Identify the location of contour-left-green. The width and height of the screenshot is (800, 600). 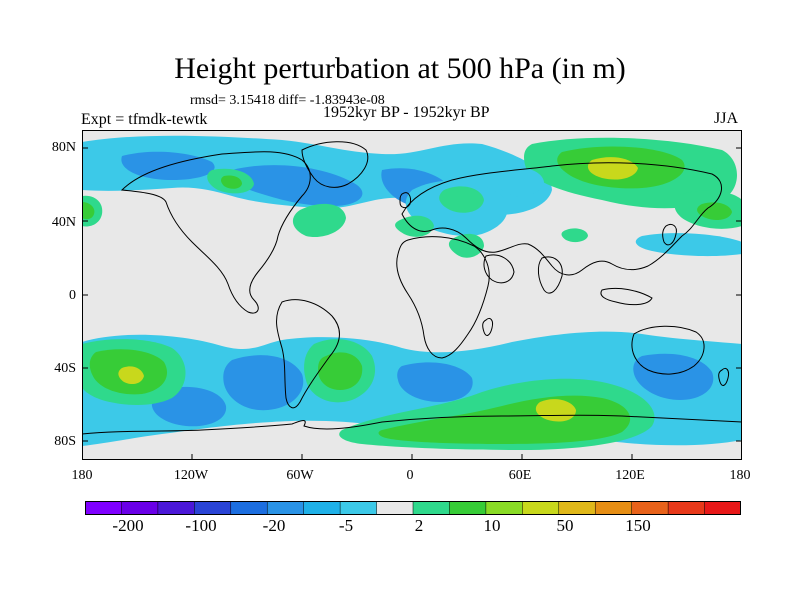
(88, 211).